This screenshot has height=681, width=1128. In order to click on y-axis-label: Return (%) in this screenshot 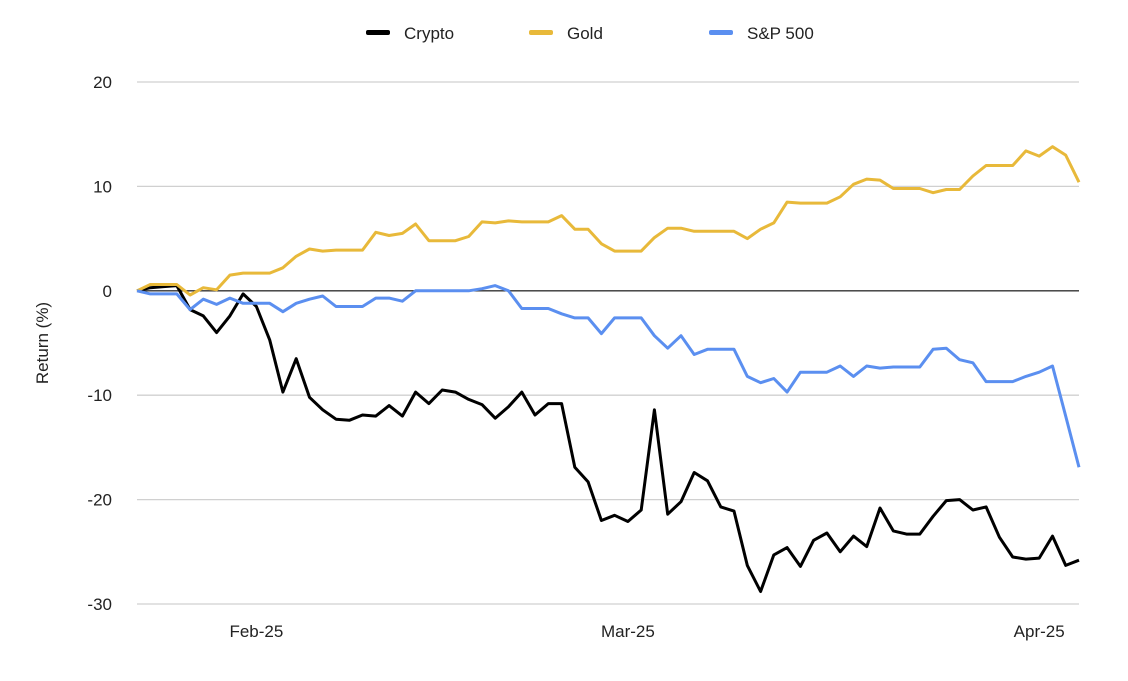, I will do `click(42, 343)`.